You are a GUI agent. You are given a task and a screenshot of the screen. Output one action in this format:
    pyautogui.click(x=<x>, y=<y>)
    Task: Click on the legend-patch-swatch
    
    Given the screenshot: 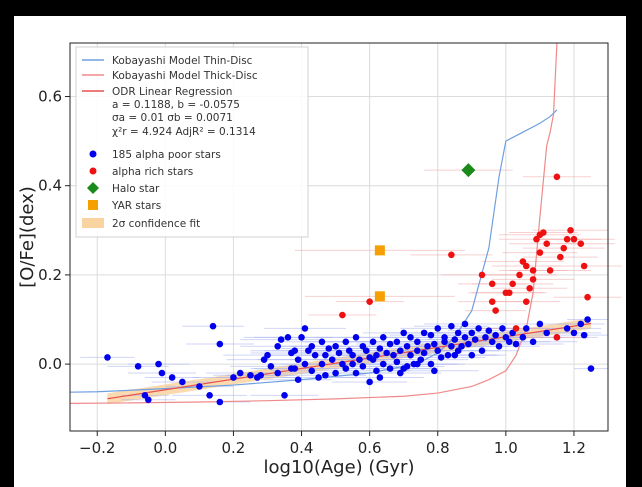 What is the action you would take?
    pyautogui.click(x=93, y=223)
    